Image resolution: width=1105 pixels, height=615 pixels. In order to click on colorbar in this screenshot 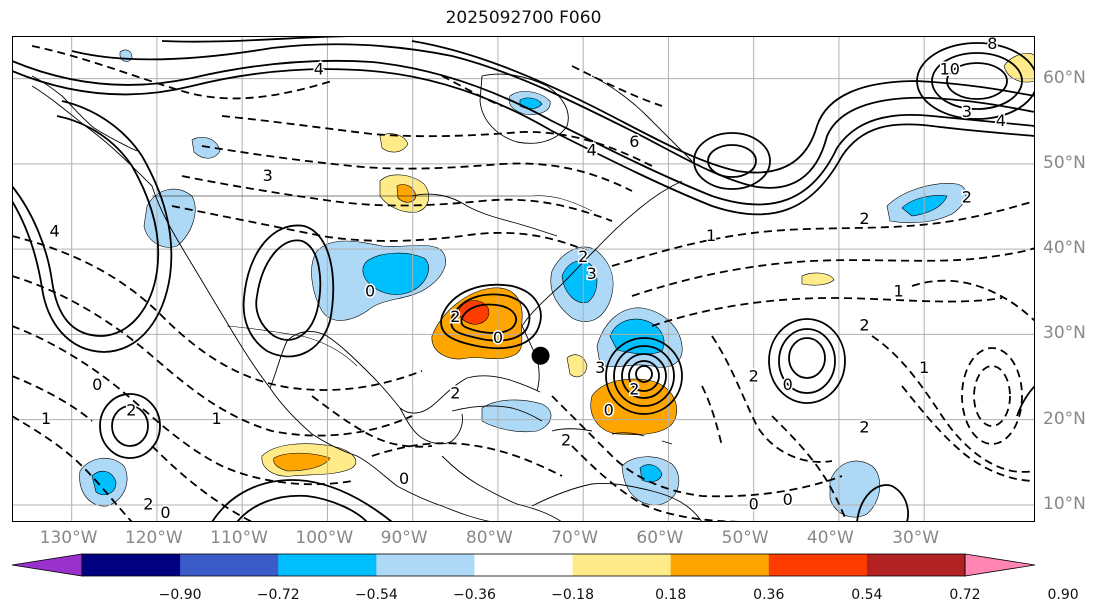, I will do `click(523, 565)`.